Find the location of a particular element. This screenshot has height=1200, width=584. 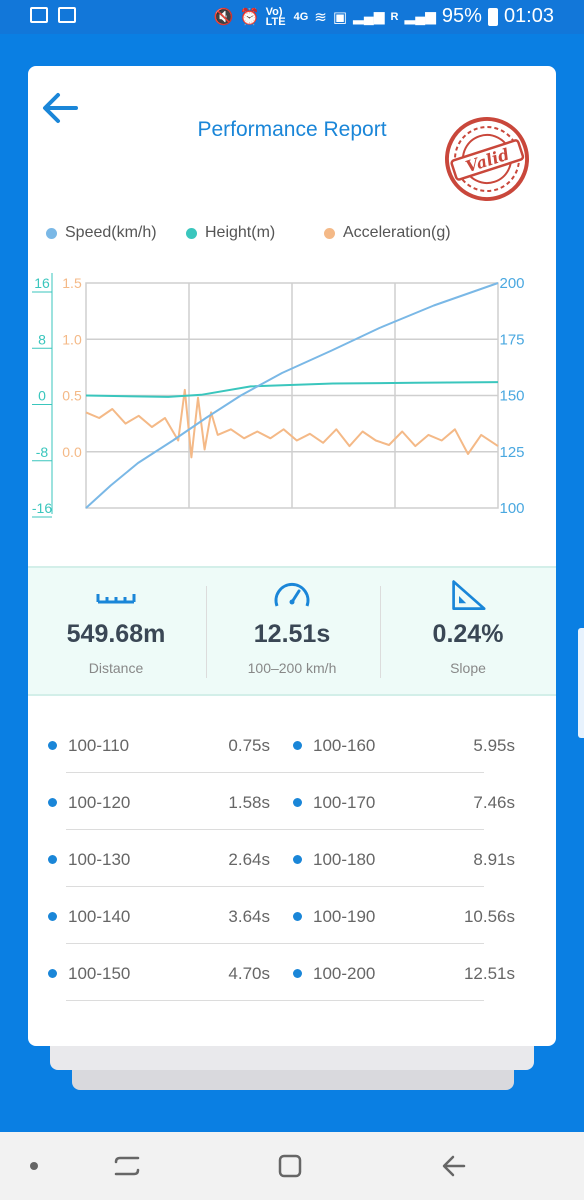

recent-apps-icon is located at coordinates (127, 1166).